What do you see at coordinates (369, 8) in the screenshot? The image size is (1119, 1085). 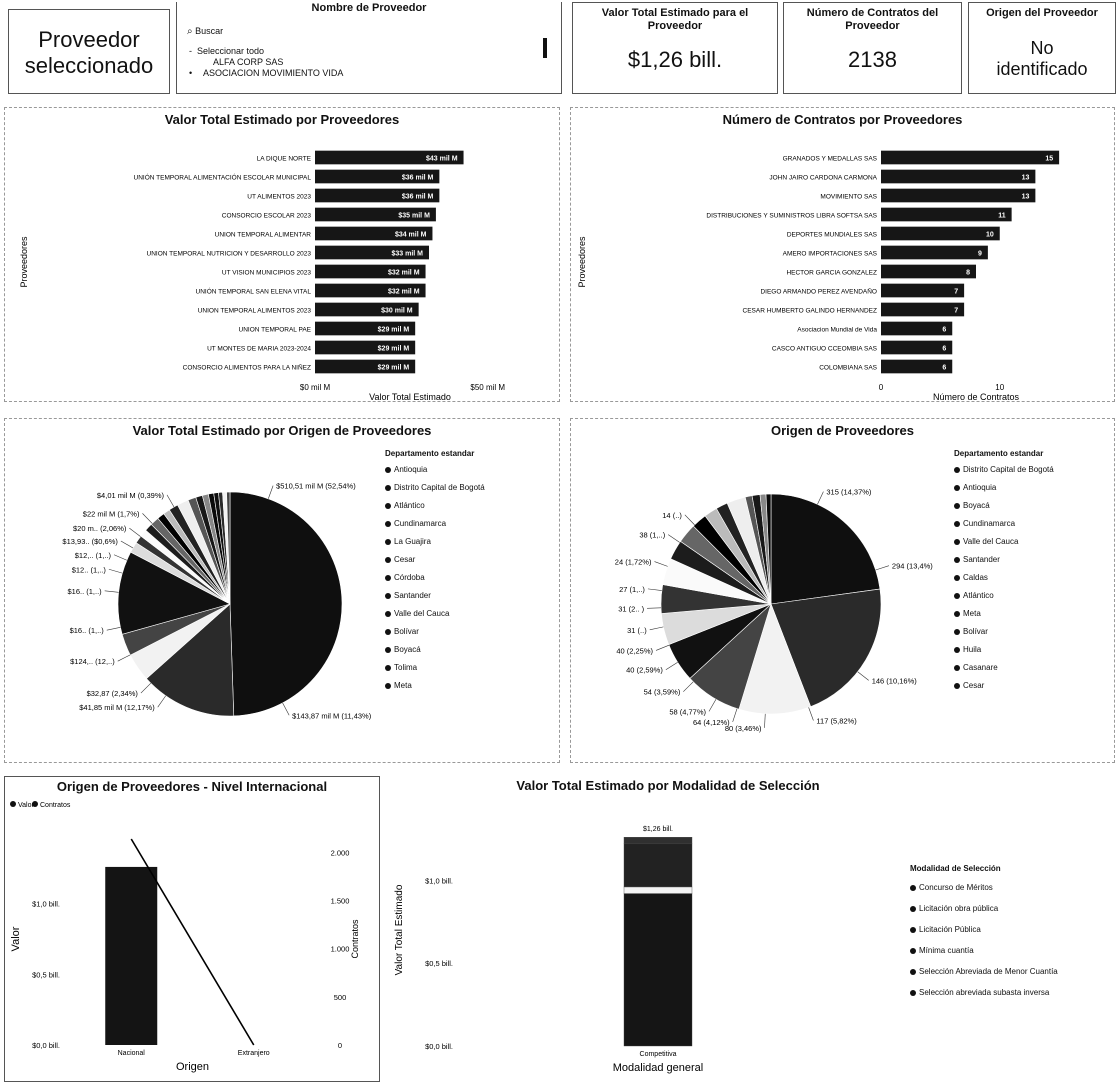 I see `slicer-title: Nombre de Proveedor` at bounding box center [369, 8].